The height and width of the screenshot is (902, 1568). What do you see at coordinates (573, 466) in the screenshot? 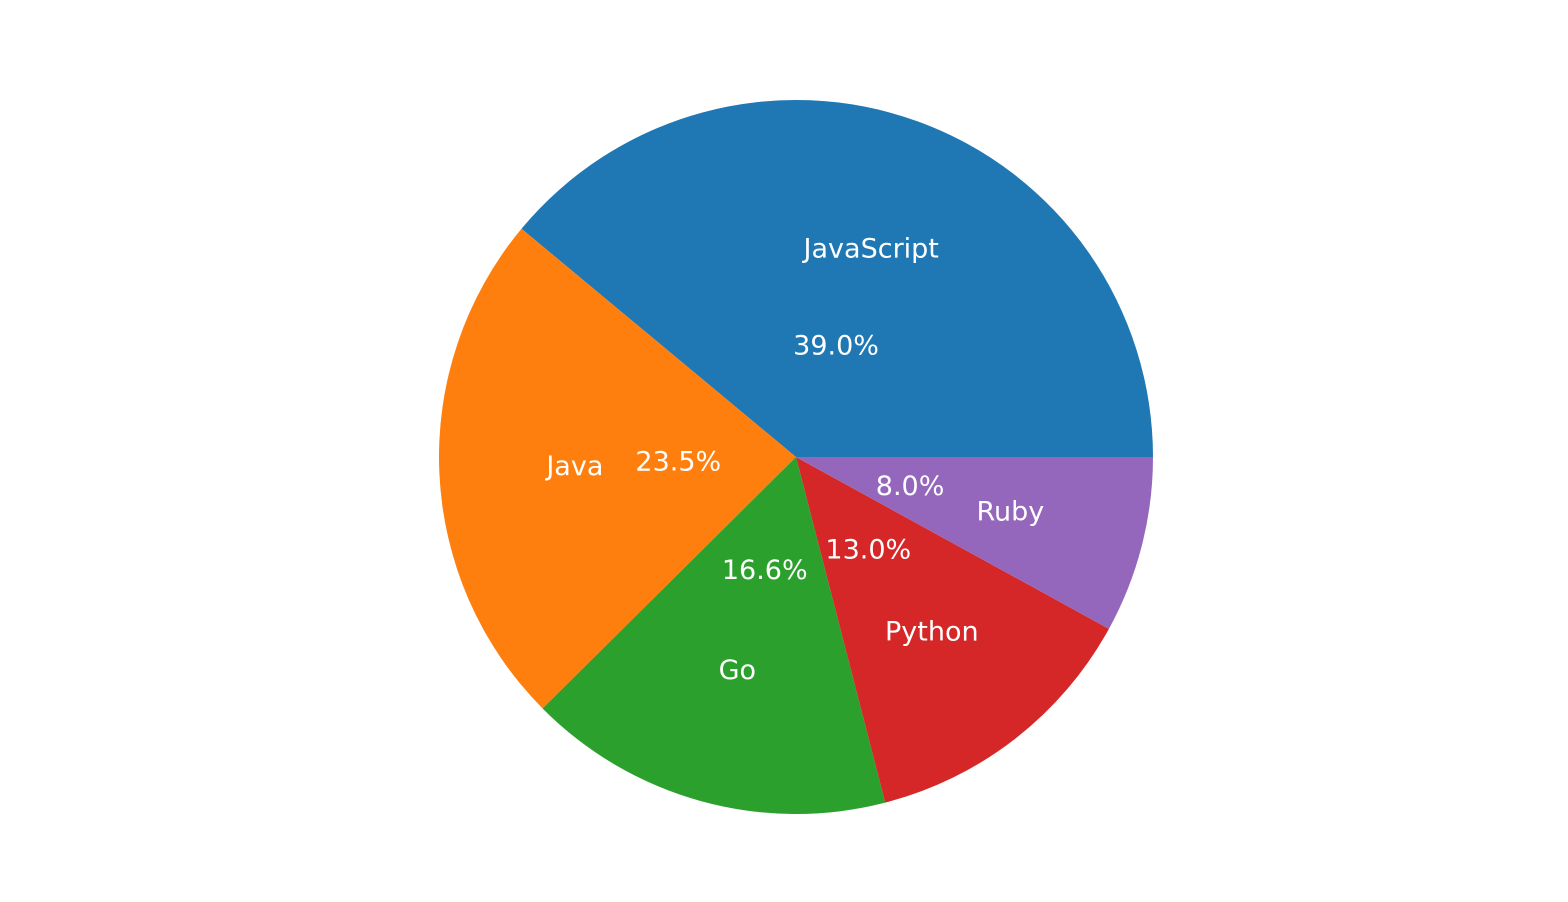
I see `slice-label-java: Java` at bounding box center [573, 466].